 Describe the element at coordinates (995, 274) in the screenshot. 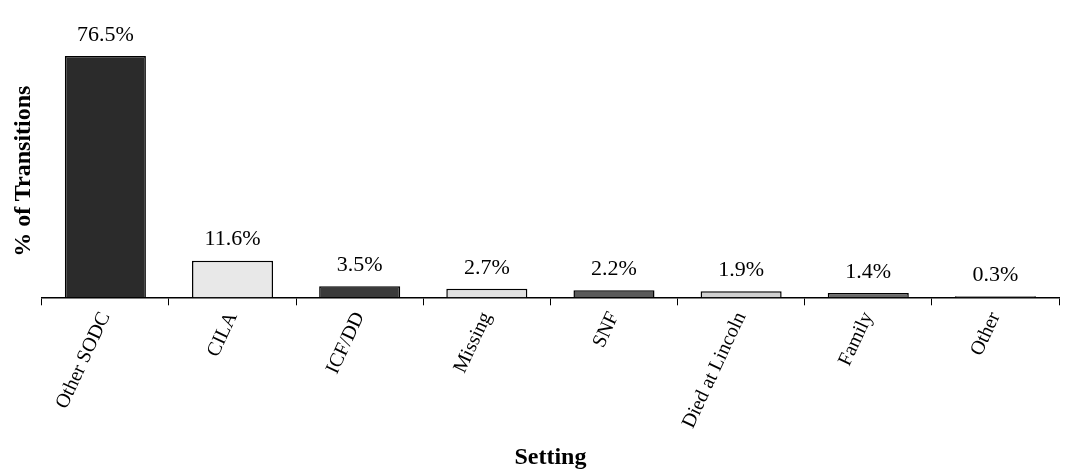

I see `data-label: 0.3%` at that location.